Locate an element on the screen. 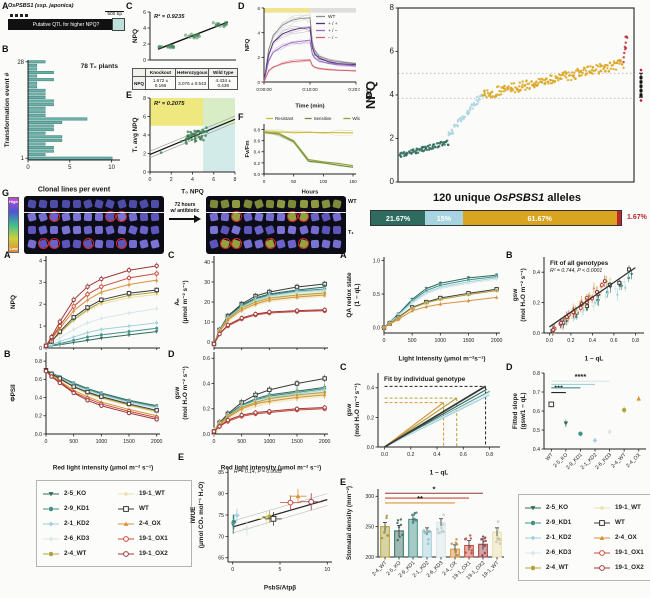  t1-vs-t0-npq-chart: 0 2 4 6 8 0 2 4 6 8 T₀ NPQ T₁ avg NPQ R² = 0.2075 is located at coordinates (184, 146).